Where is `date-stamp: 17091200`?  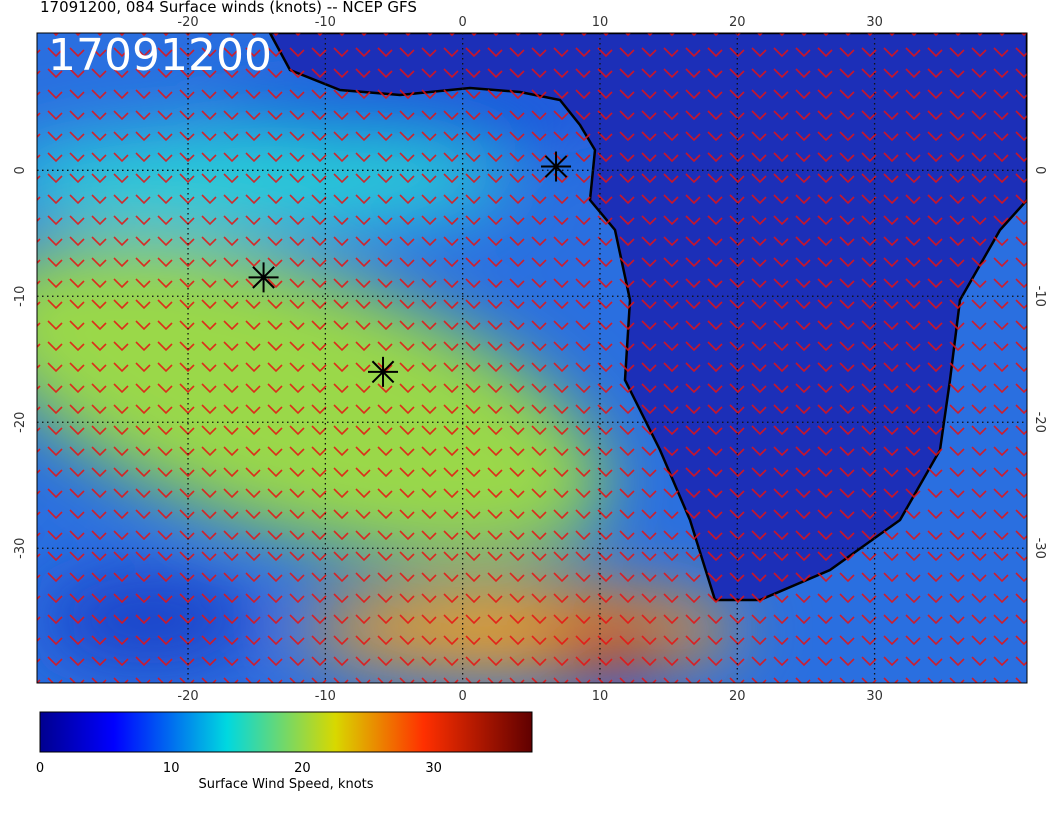 date-stamp: 17091200 is located at coordinates (160, 55).